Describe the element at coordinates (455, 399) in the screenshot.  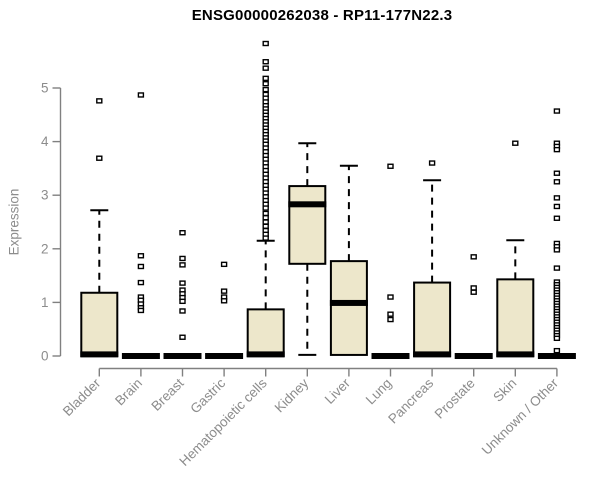
I see `x-tick-label-prostate: Prostate` at that location.